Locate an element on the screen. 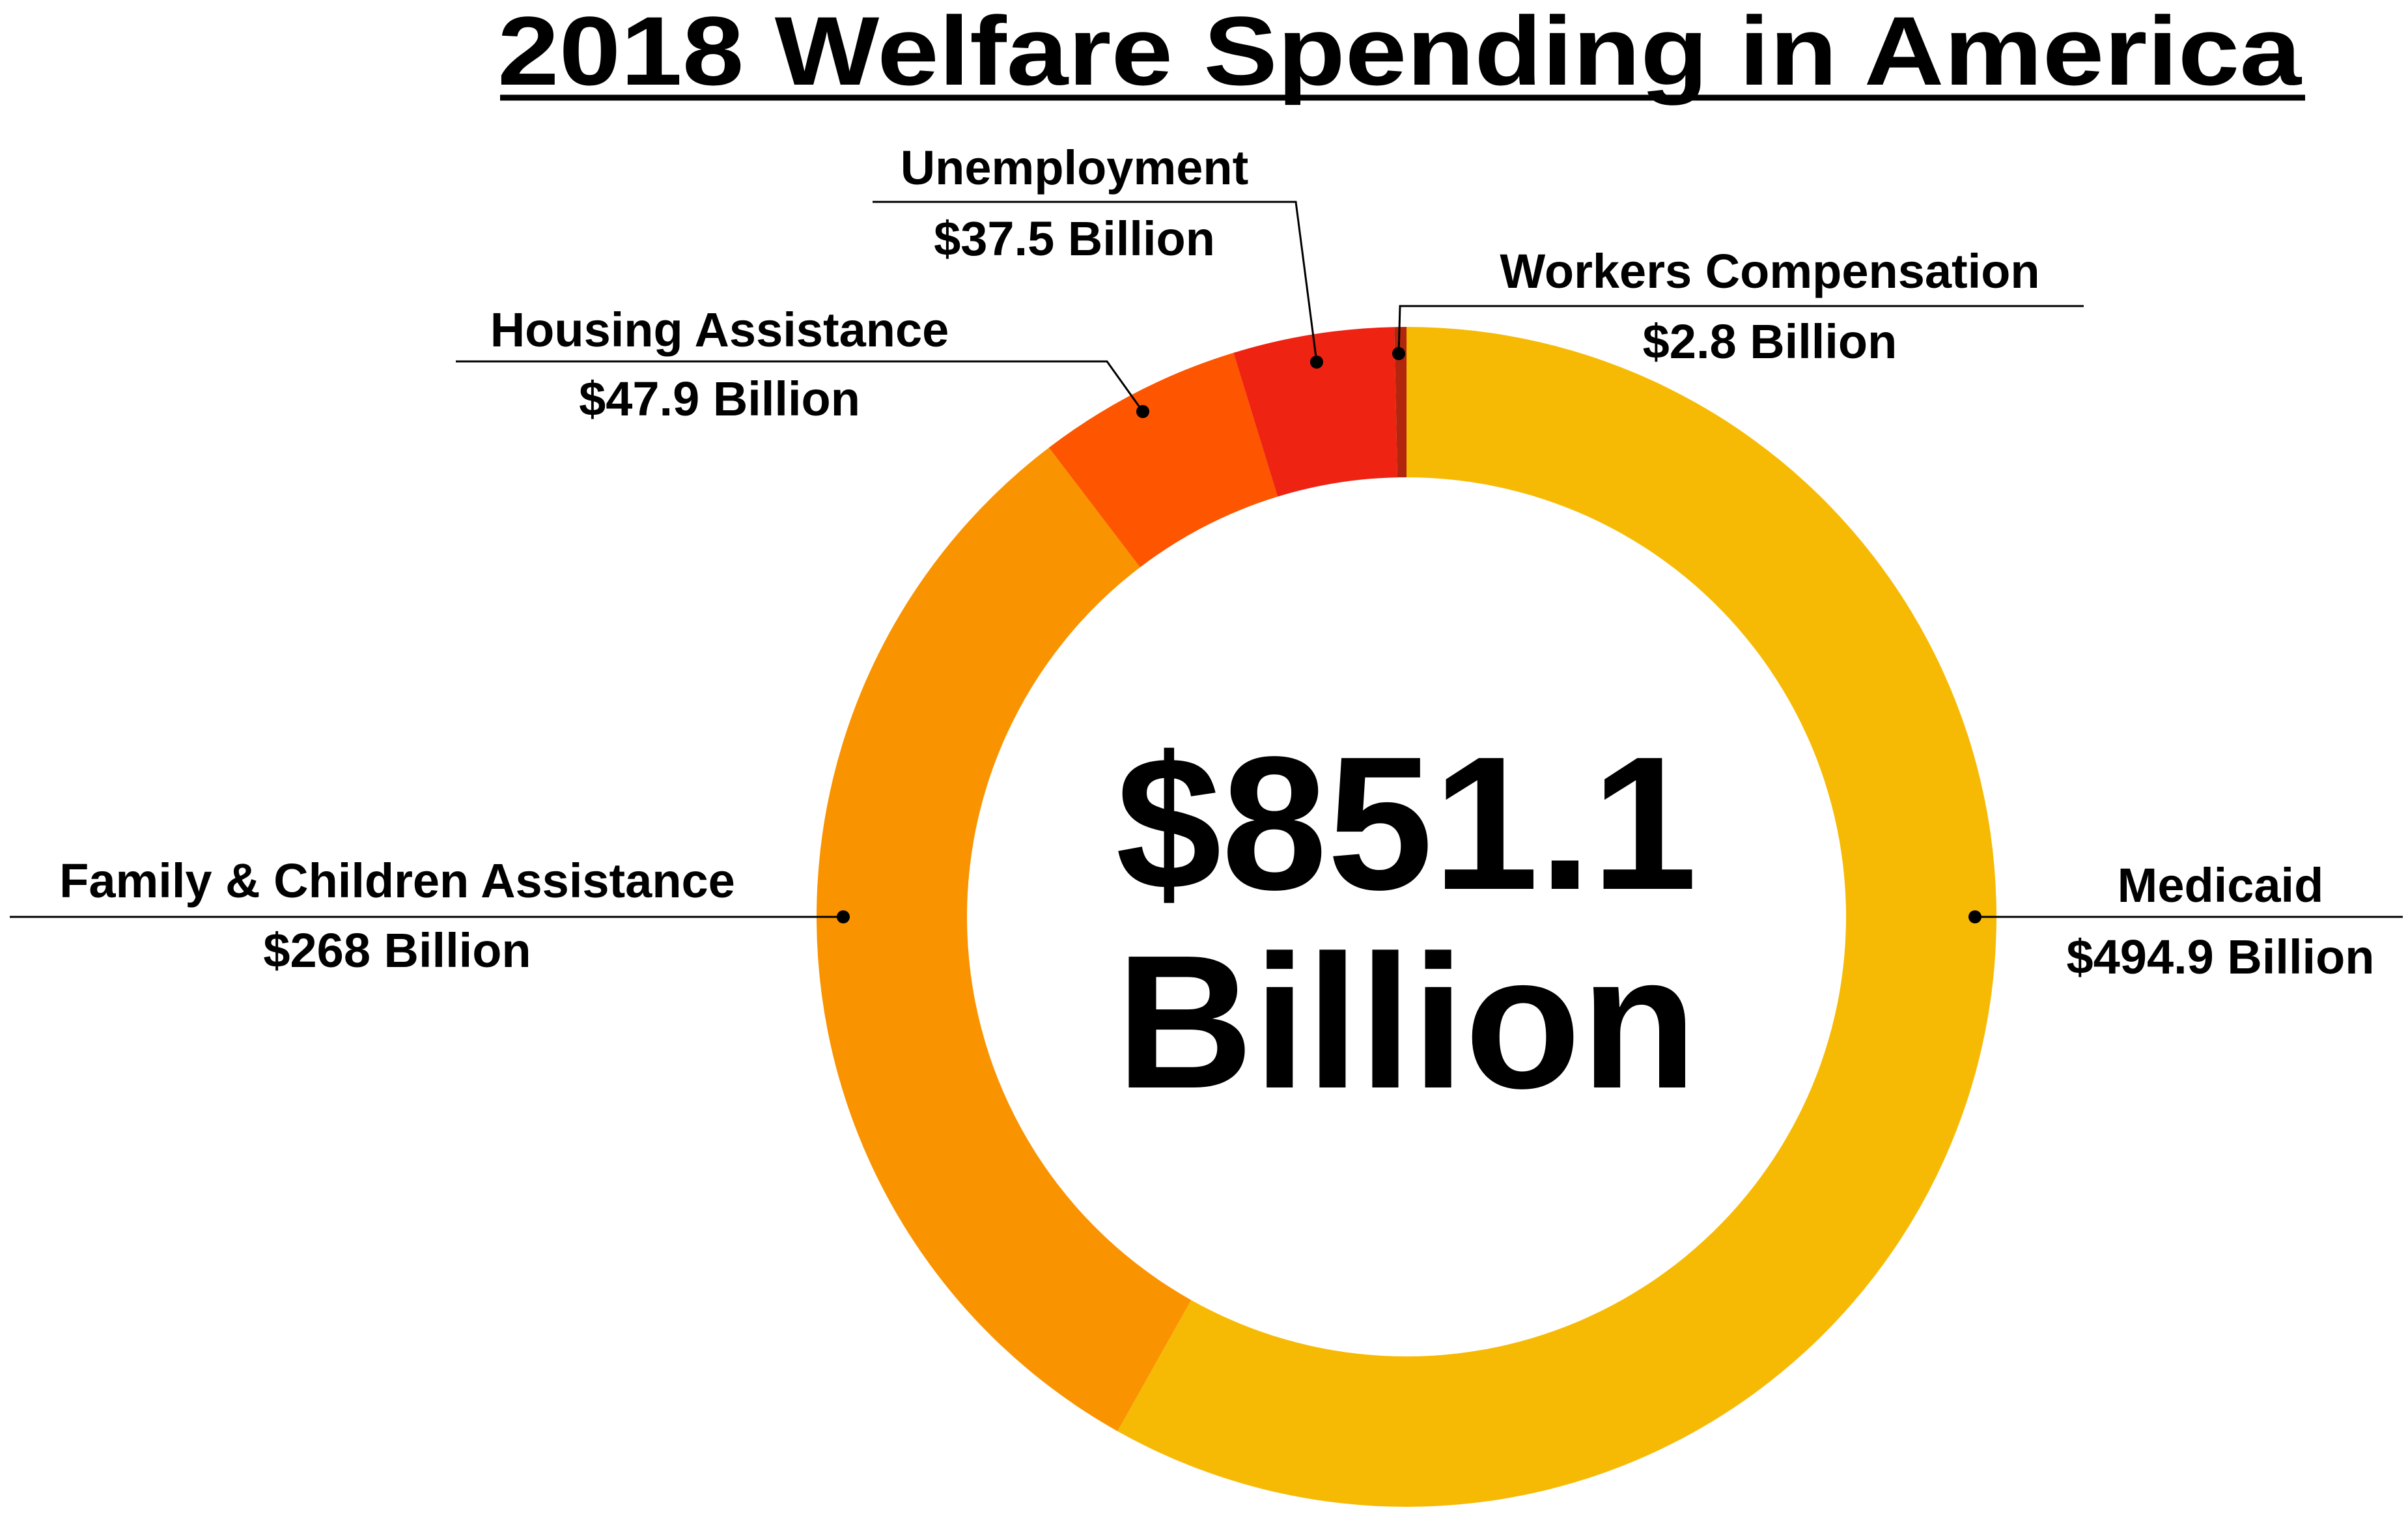  leader-dot-family-children-assistance is located at coordinates (844, 916).